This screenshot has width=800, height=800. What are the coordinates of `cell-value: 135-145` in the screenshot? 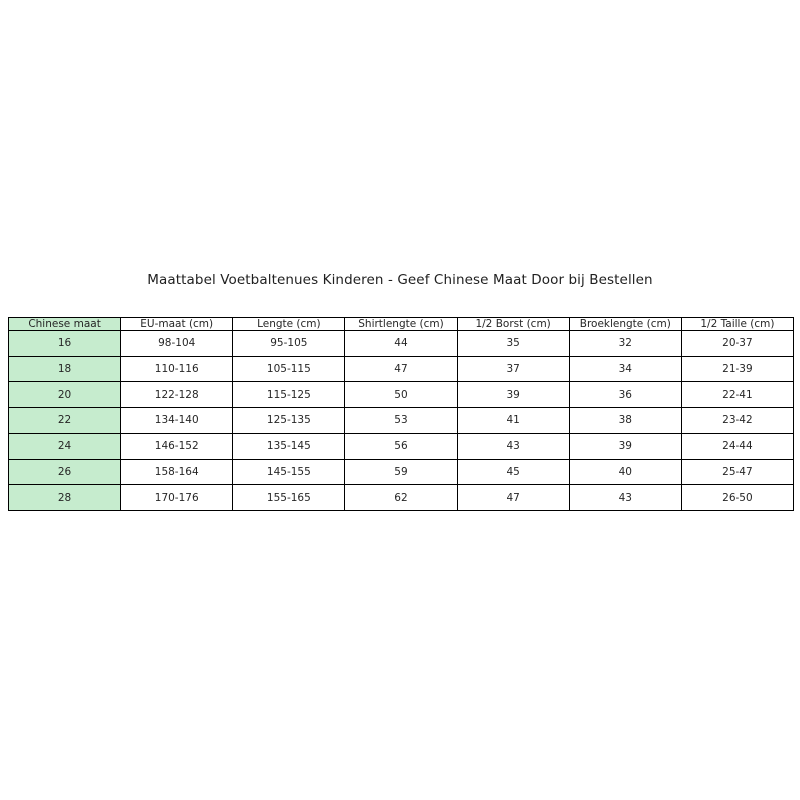 It's located at (289, 446).